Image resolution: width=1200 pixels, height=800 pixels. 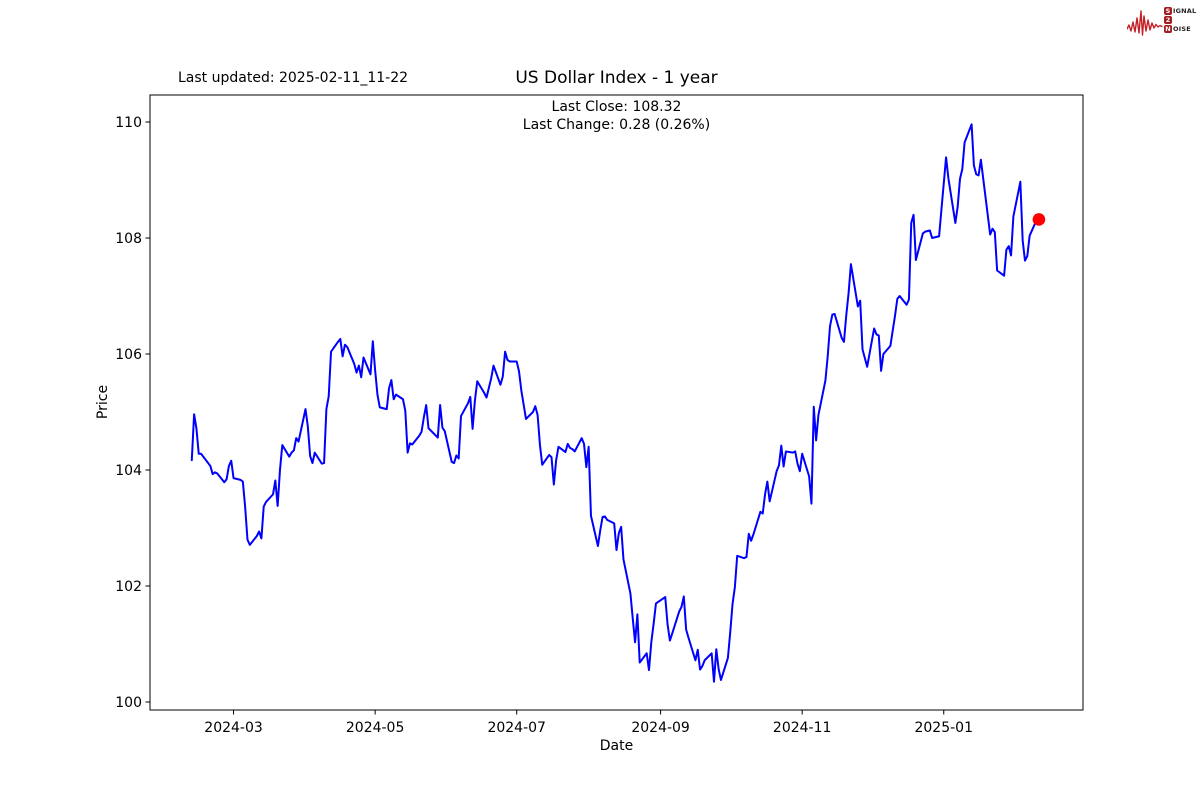 What do you see at coordinates (616, 746) in the screenshot?
I see `x-axis-label: Date` at bounding box center [616, 746].